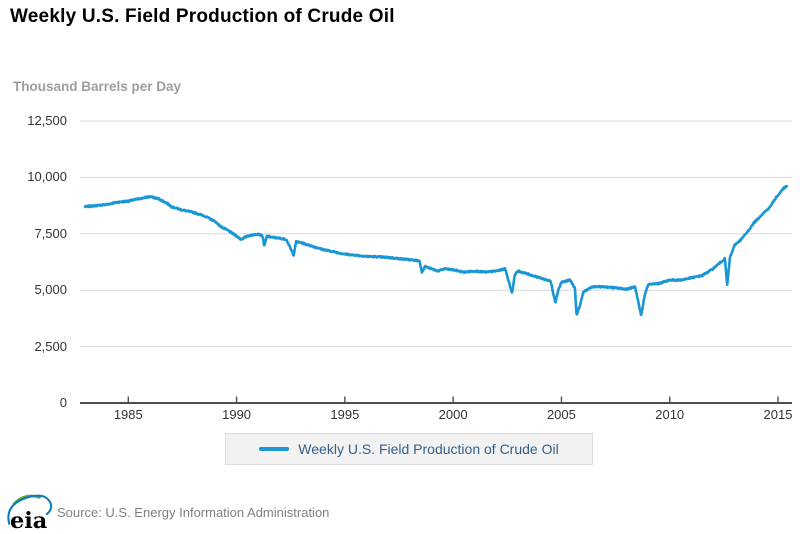 Image resolution: width=800 pixels, height=534 pixels. I want to click on x-tick-label: 1985, so click(128, 414).